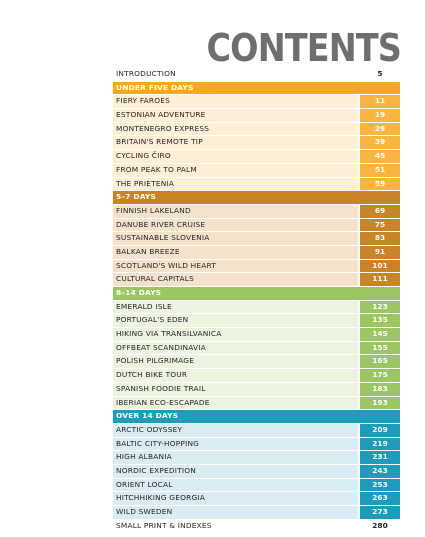 This screenshot has width=425, height=537. I want to click on toc-row: ORIENT LOCAL 253, so click(256, 485).